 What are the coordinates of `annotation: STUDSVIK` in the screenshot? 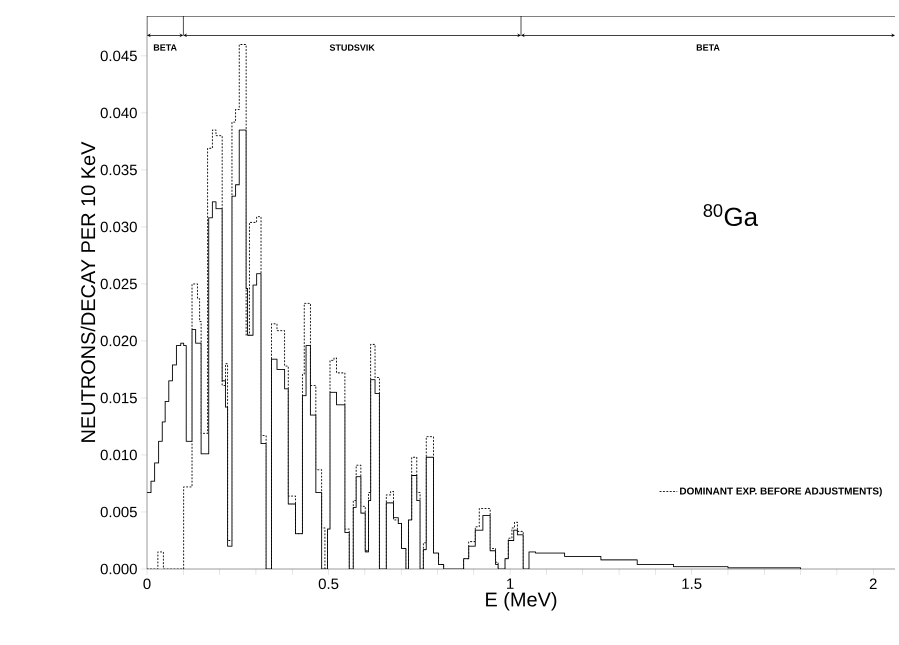 It's located at (352, 47).